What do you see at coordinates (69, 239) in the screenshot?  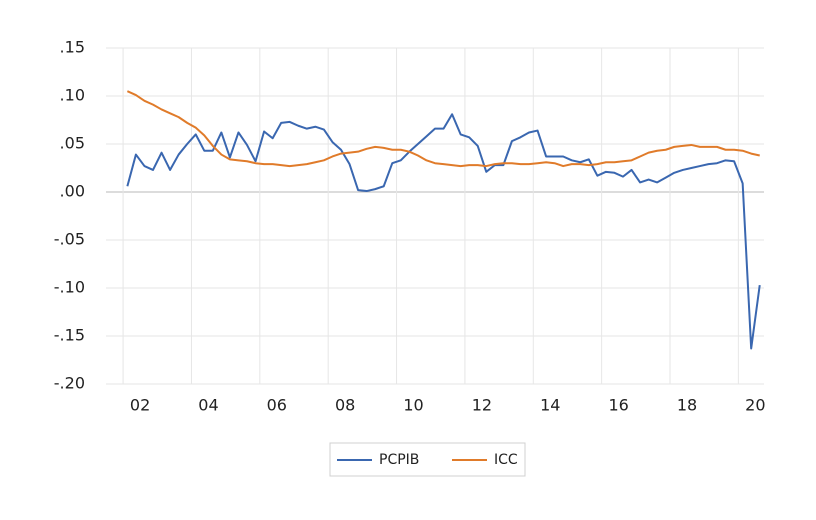 I see `y-tick-label: -.05` at bounding box center [69, 239].